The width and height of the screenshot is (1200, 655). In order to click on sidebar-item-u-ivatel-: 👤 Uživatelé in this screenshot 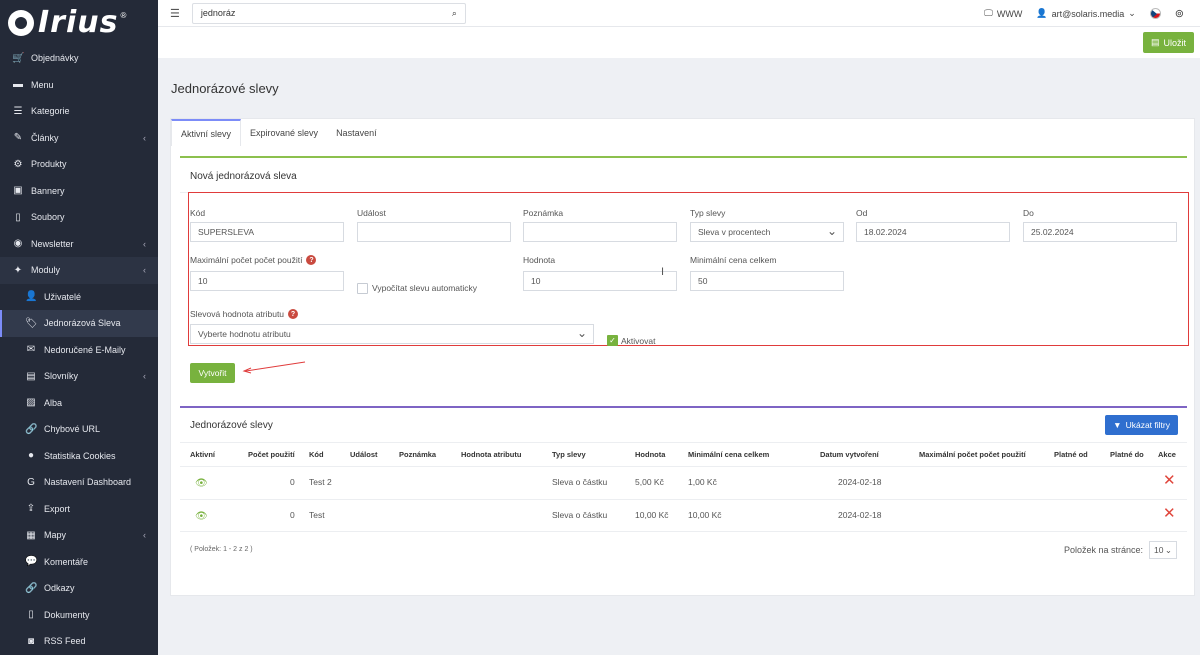, I will do `click(79, 297)`.